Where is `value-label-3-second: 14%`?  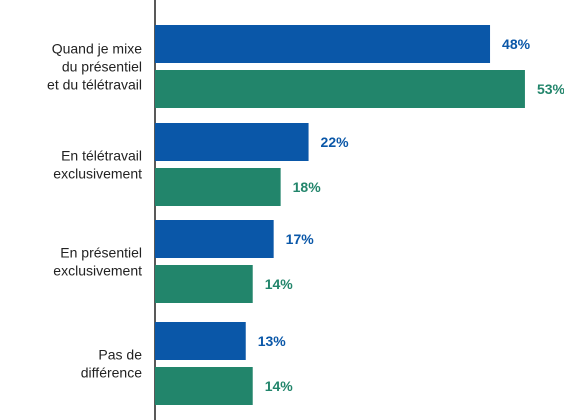 value-label-3-second: 14% is located at coordinates (279, 284).